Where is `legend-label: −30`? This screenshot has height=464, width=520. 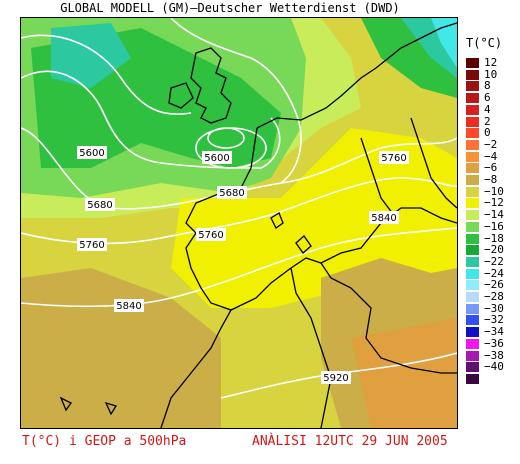 legend-label: −30 is located at coordinates (494, 308).